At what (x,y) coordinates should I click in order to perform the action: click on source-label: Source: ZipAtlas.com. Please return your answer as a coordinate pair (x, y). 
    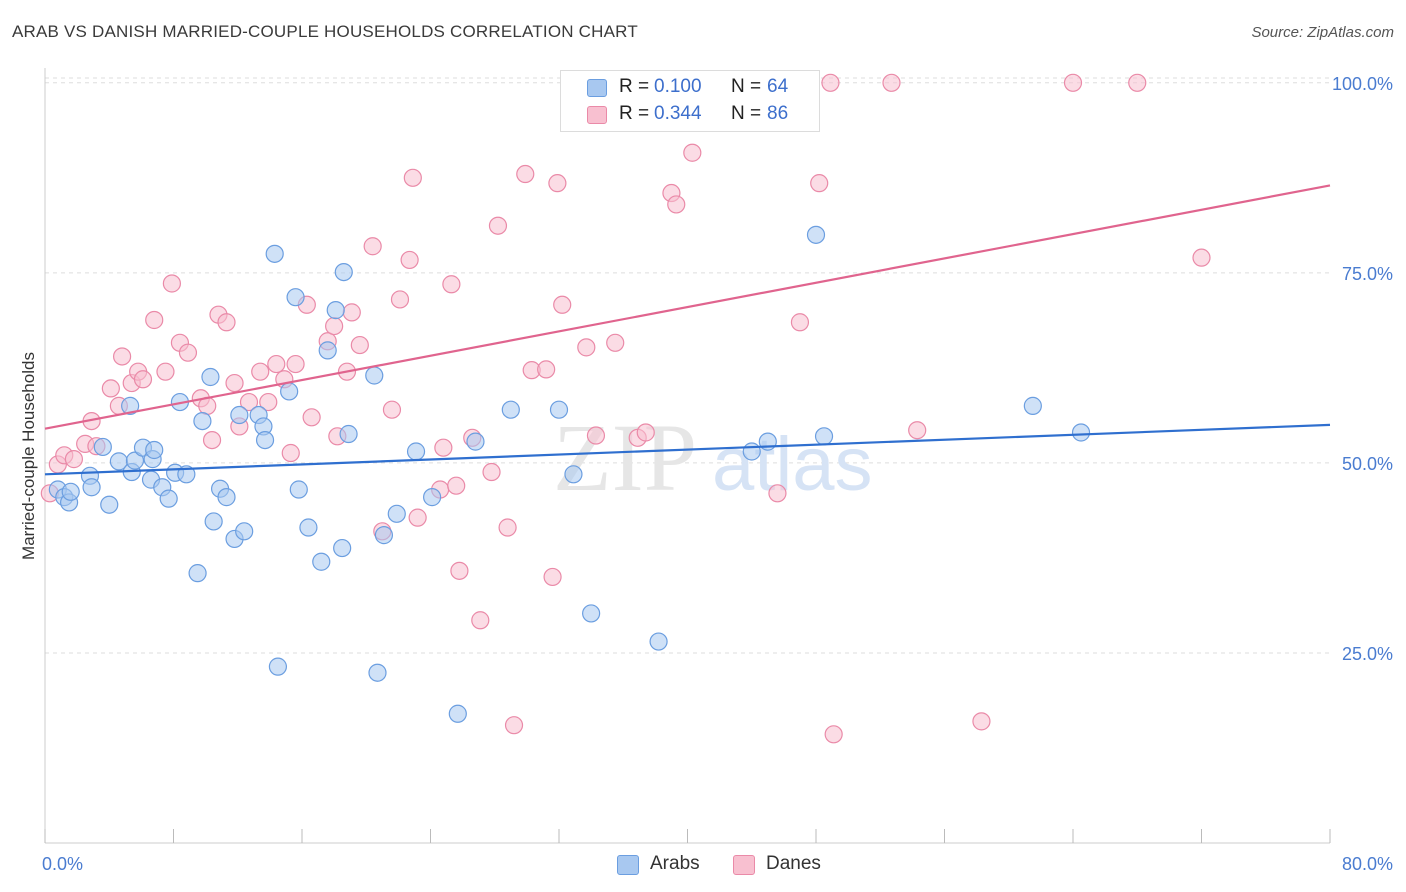
    Looking at the image, I should click on (1322, 32).